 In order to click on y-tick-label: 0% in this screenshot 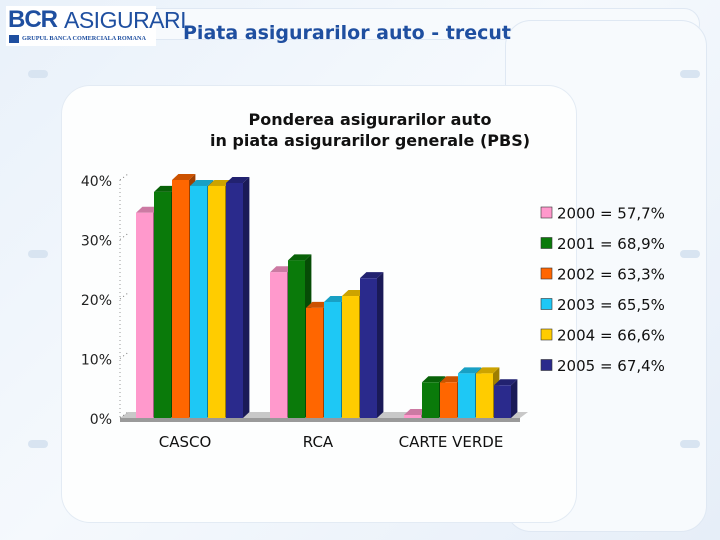, I will do `click(101, 420)`.